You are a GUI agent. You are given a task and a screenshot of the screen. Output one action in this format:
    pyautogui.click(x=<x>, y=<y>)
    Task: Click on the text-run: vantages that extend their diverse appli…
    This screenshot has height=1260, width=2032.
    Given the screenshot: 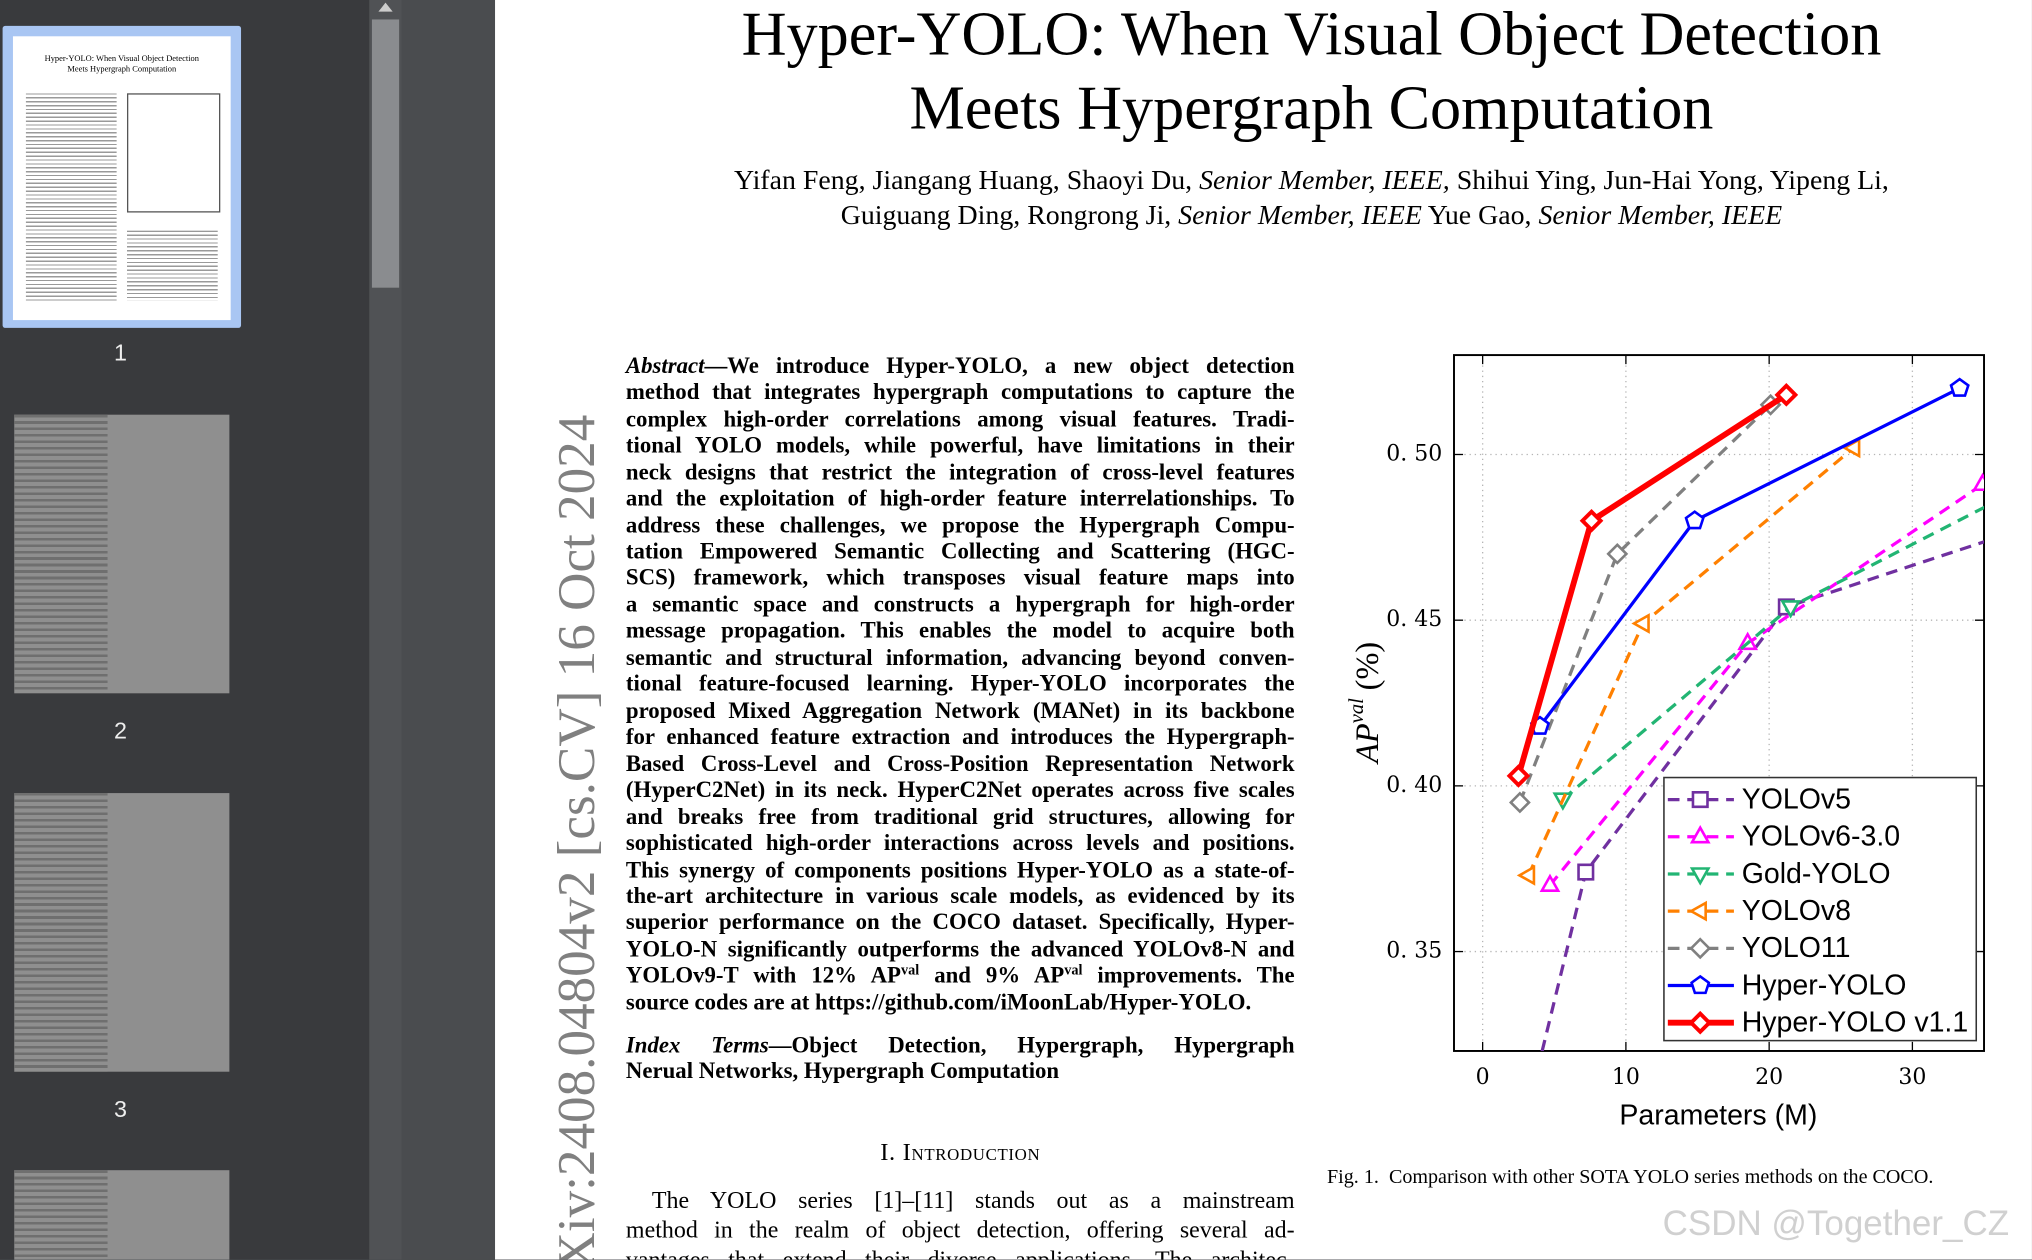 What is the action you would take?
    pyautogui.click(x=960, y=1253)
    